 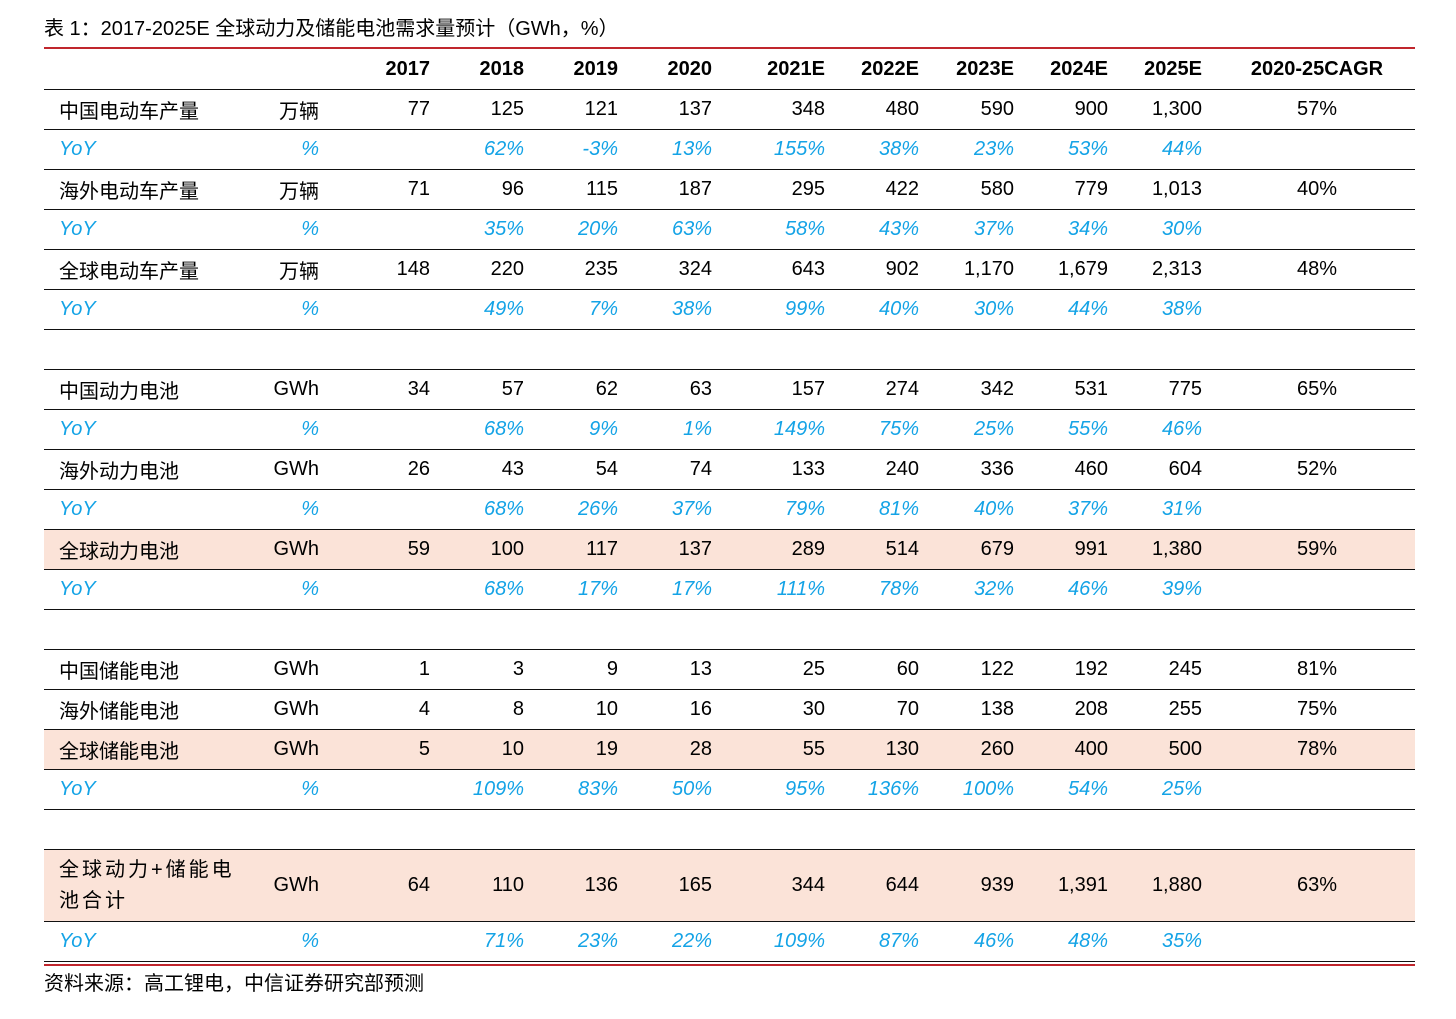 I want to click on value-cell: 54%, so click(x=1087, y=789).